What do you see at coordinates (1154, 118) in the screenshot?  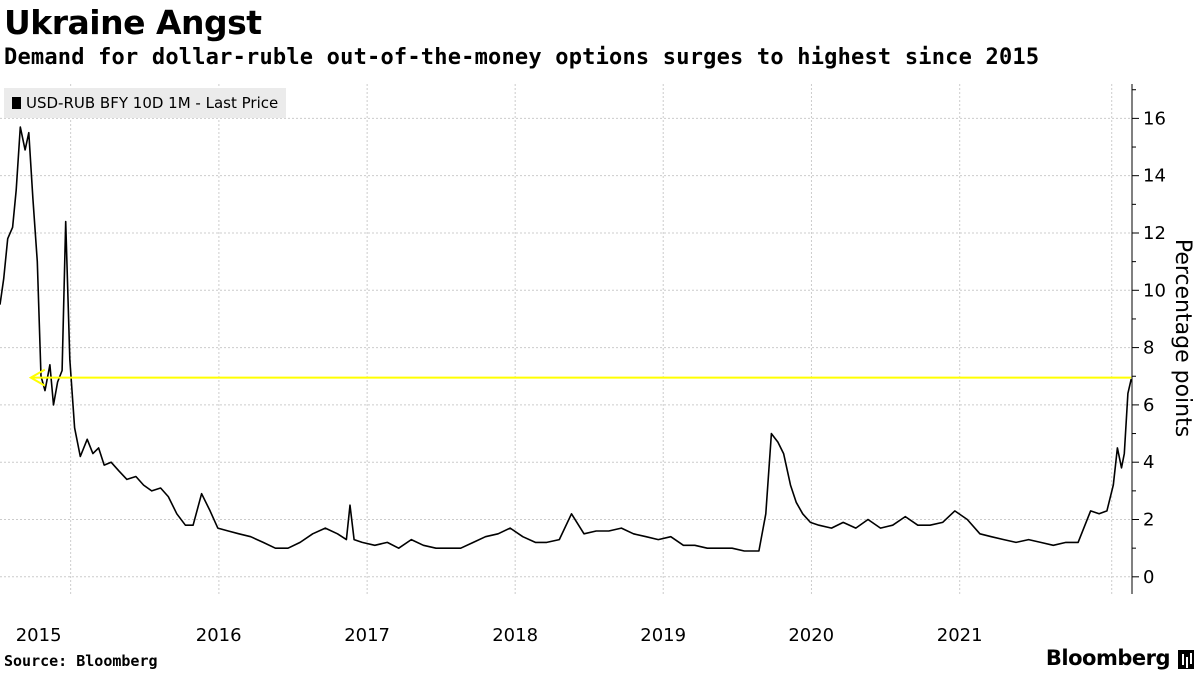 I see `y-tick-label: 16` at bounding box center [1154, 118].